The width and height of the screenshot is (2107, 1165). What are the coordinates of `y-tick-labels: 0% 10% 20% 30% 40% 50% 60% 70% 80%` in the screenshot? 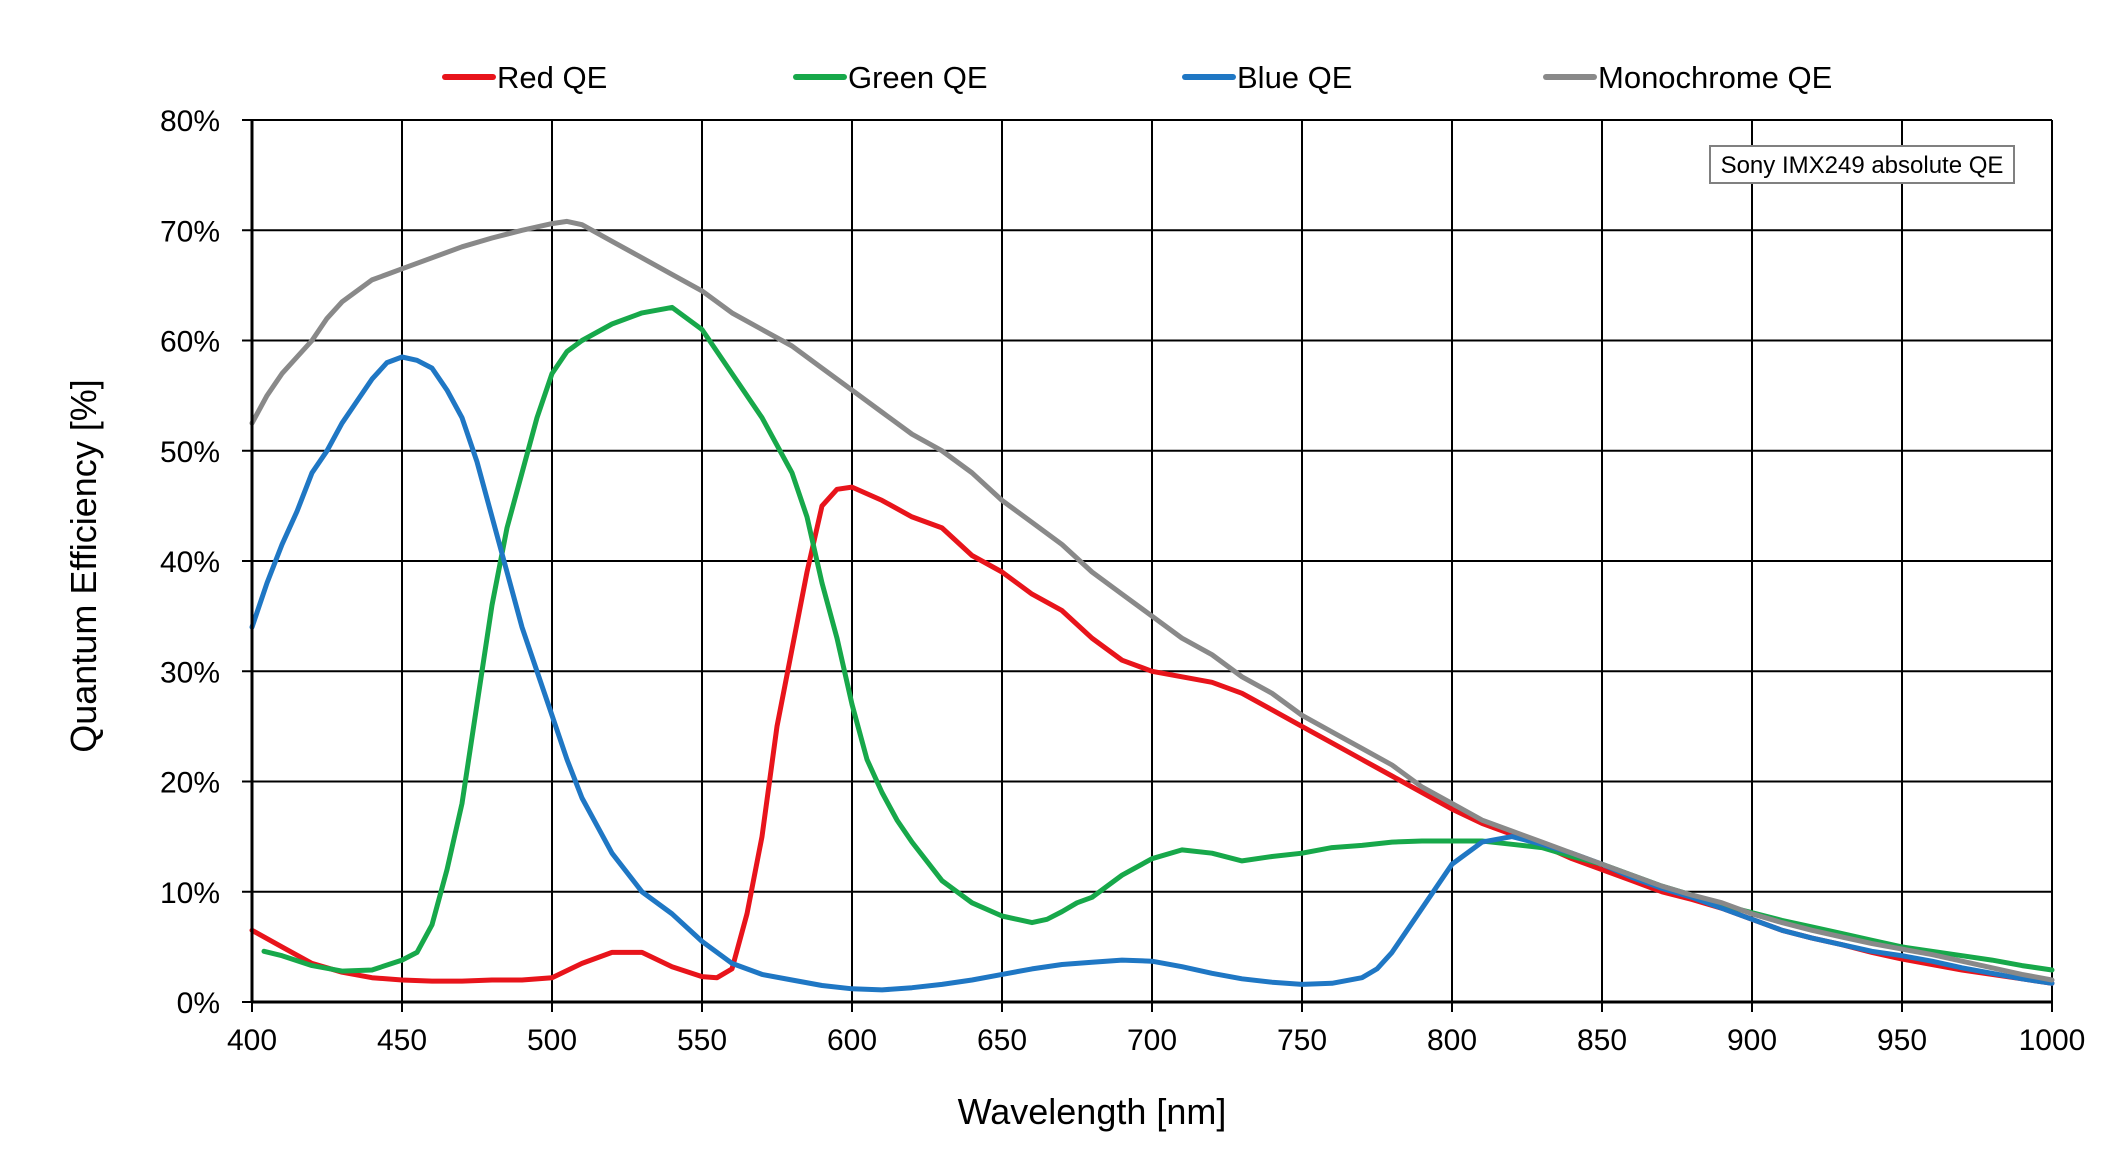 It's located at (190, 562).